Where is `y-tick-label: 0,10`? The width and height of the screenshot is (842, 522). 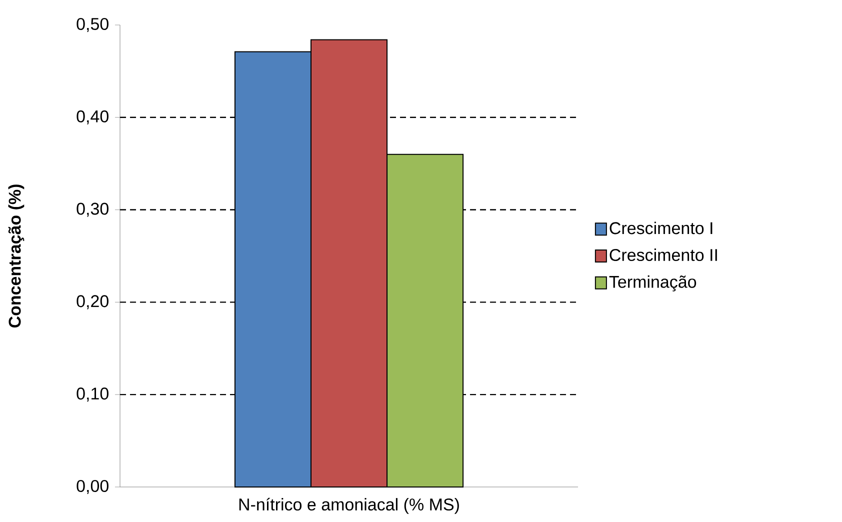 y-tick-label: 0,10 is located at coordinates (92, 395).